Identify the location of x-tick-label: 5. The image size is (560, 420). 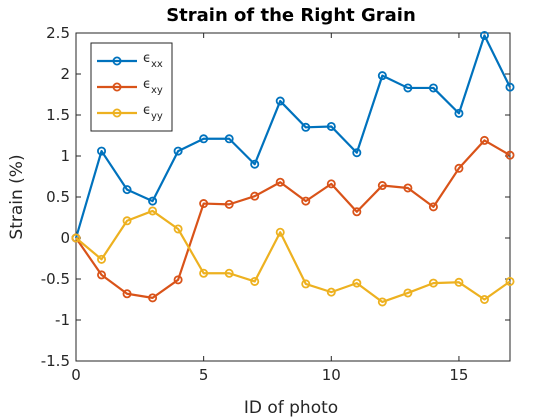
(204, 375).